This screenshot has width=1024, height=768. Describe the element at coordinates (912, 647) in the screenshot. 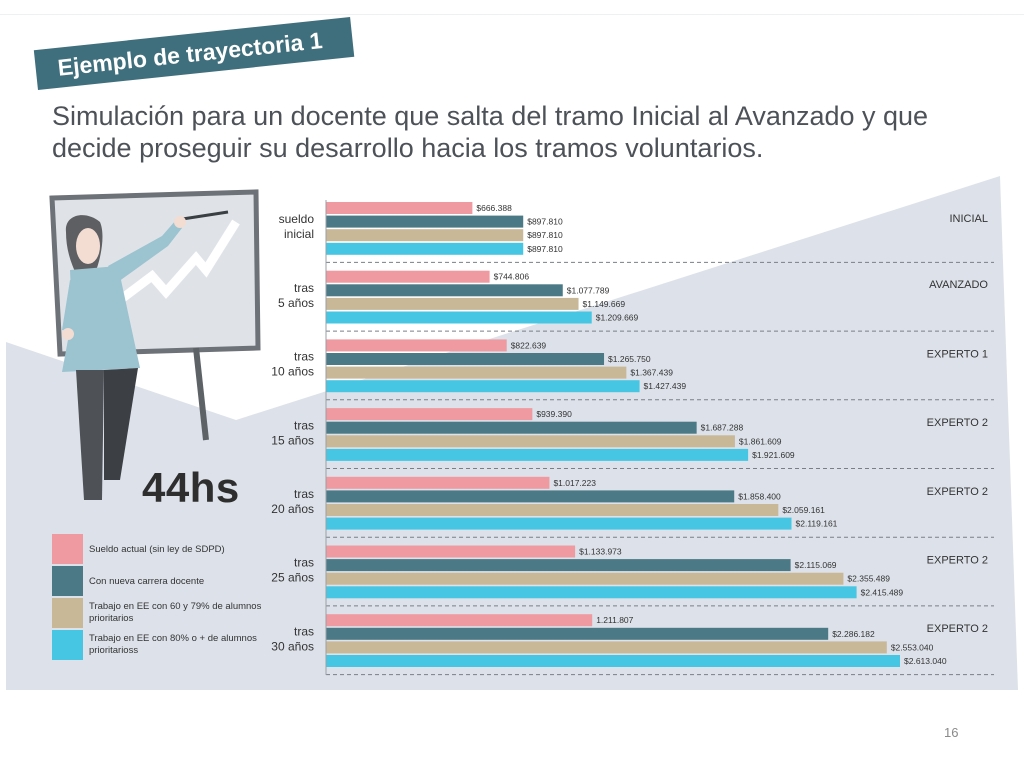

I see `bar-value-label: $2.553.040` at that location.